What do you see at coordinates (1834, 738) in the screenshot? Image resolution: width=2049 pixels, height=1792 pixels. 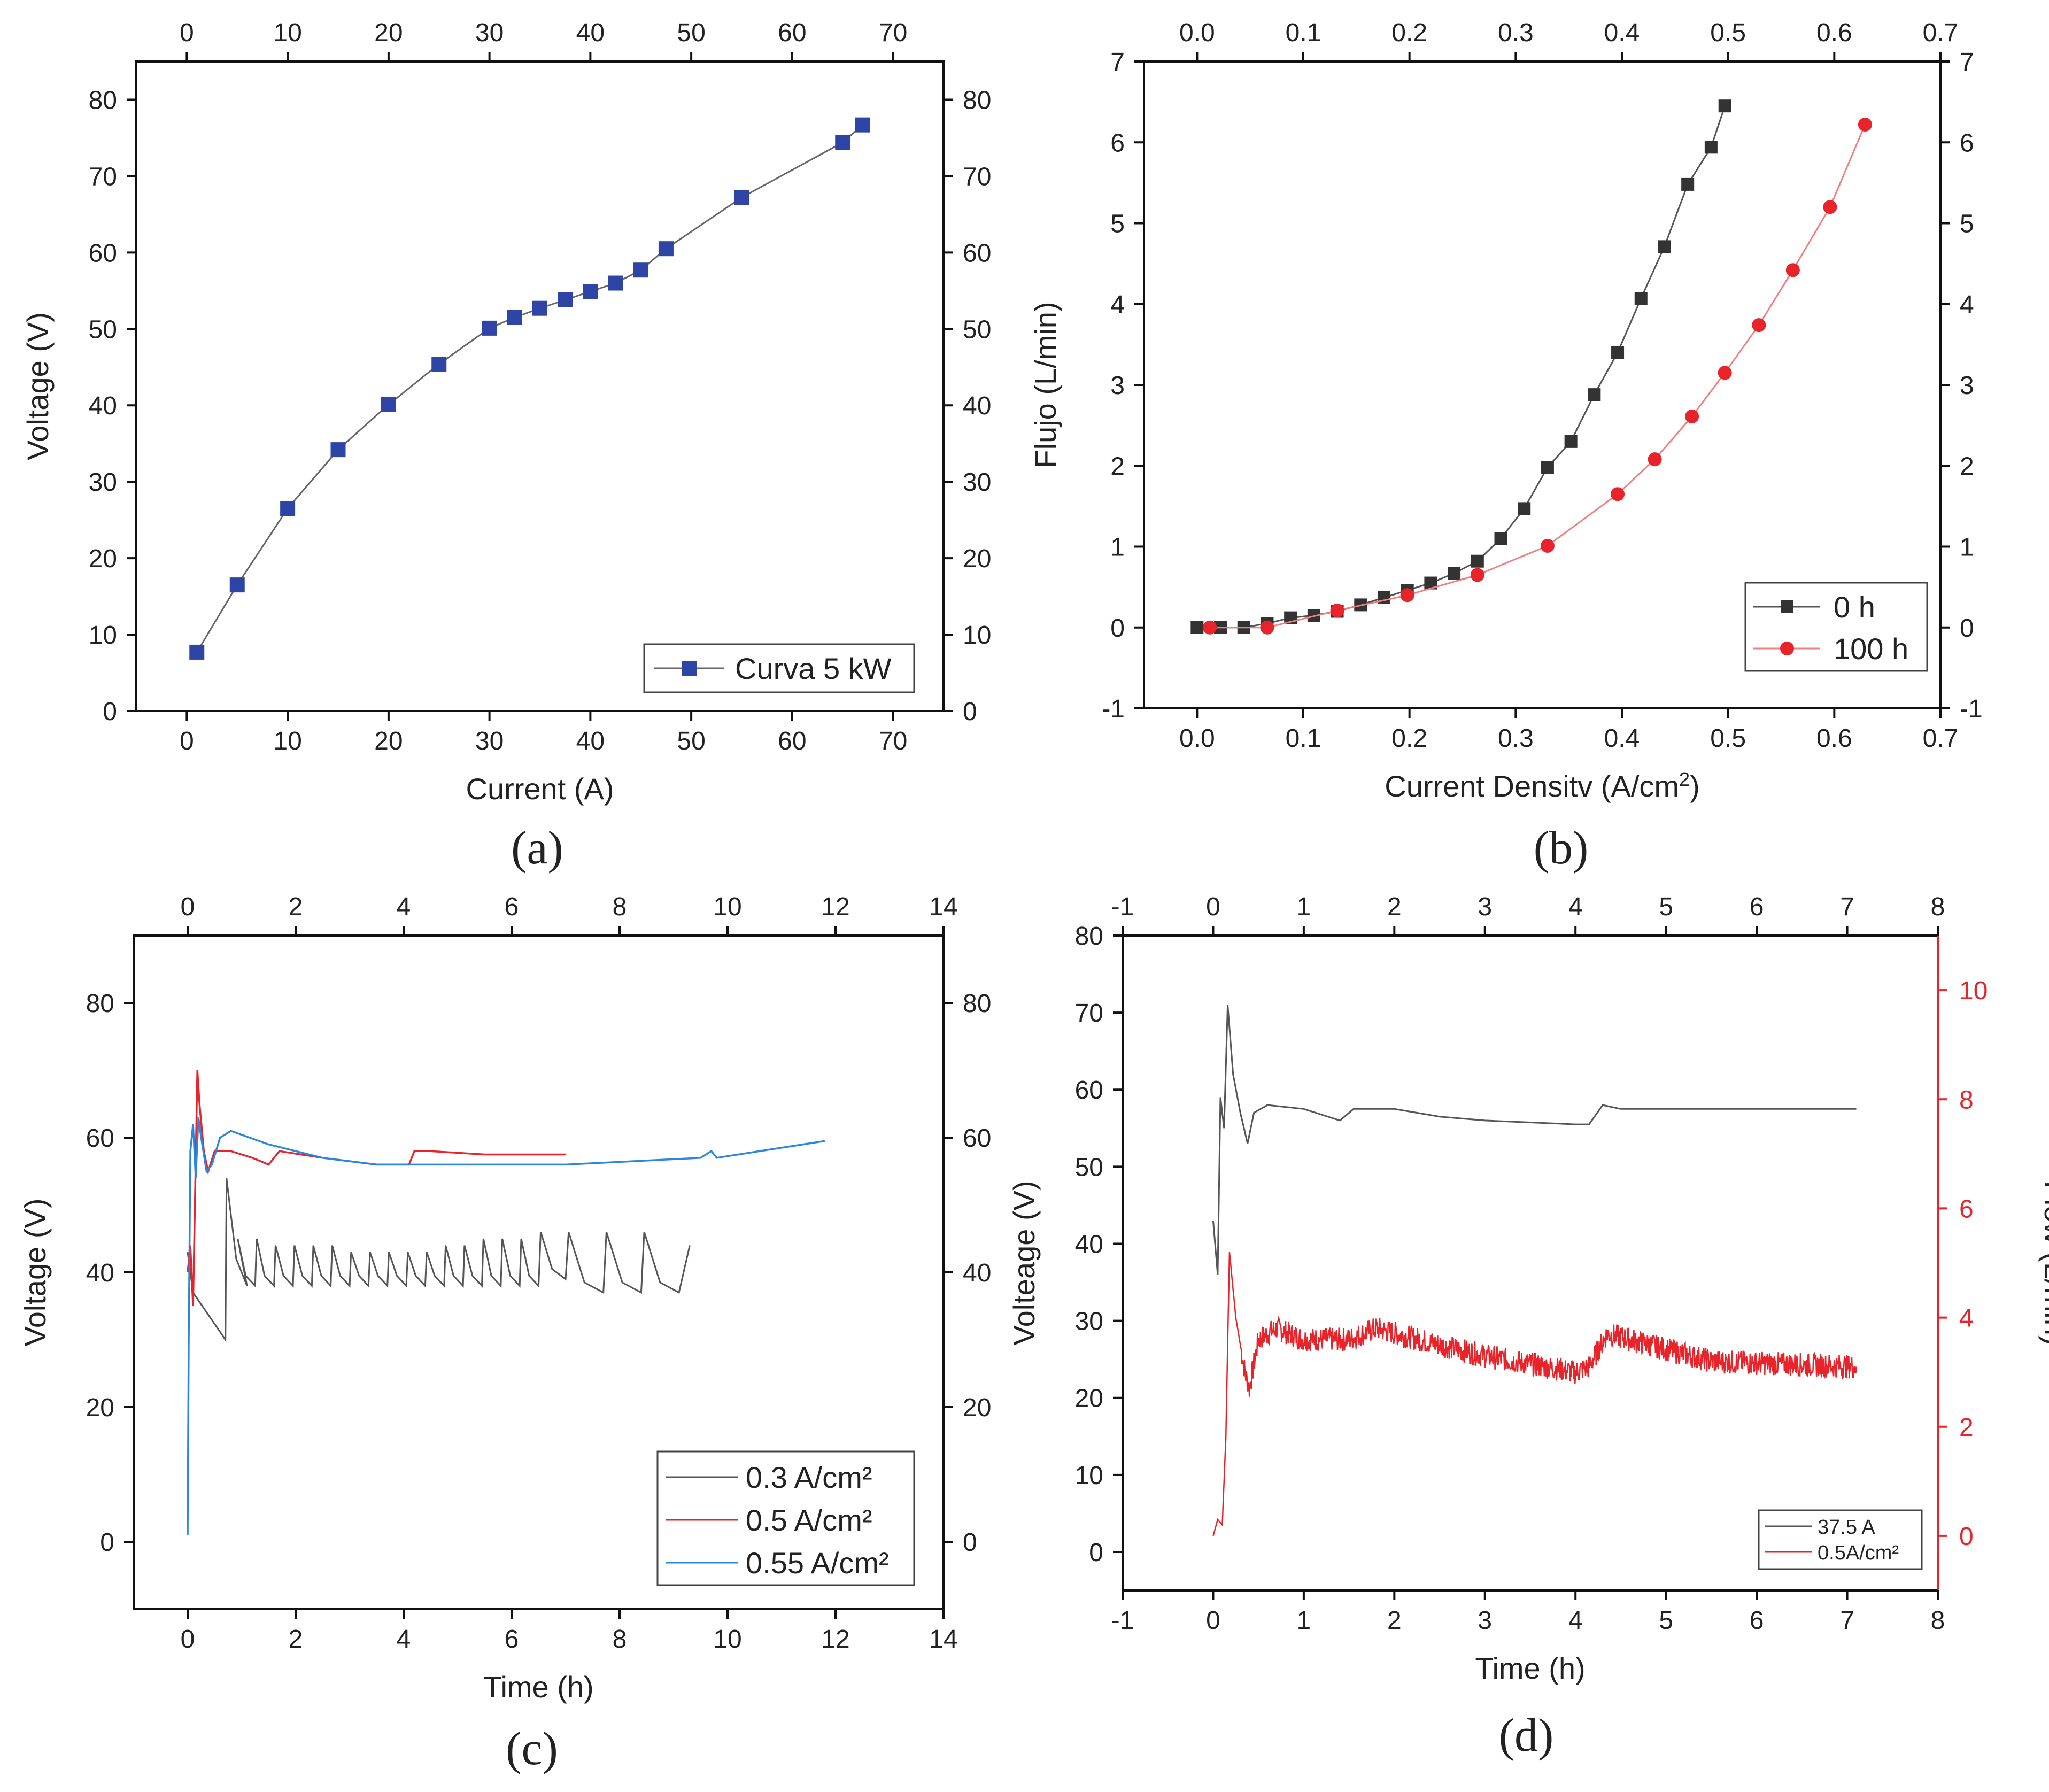 I see `b-xtick-label-bottom: 0.6` at bounding box center [1834, 738].